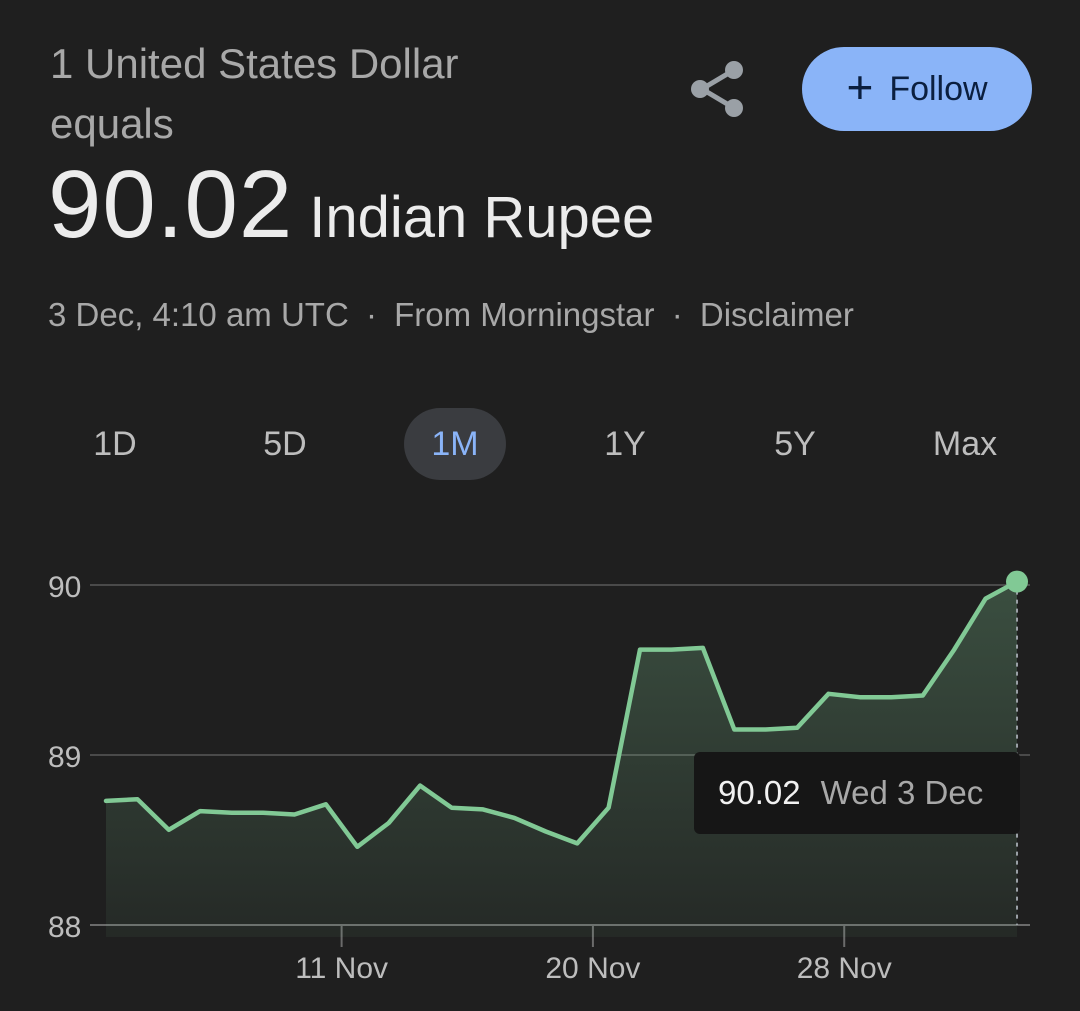 The image size is (1080, 1011). I want to click on x-tick-label: 20 Nov, so click(592, 968).